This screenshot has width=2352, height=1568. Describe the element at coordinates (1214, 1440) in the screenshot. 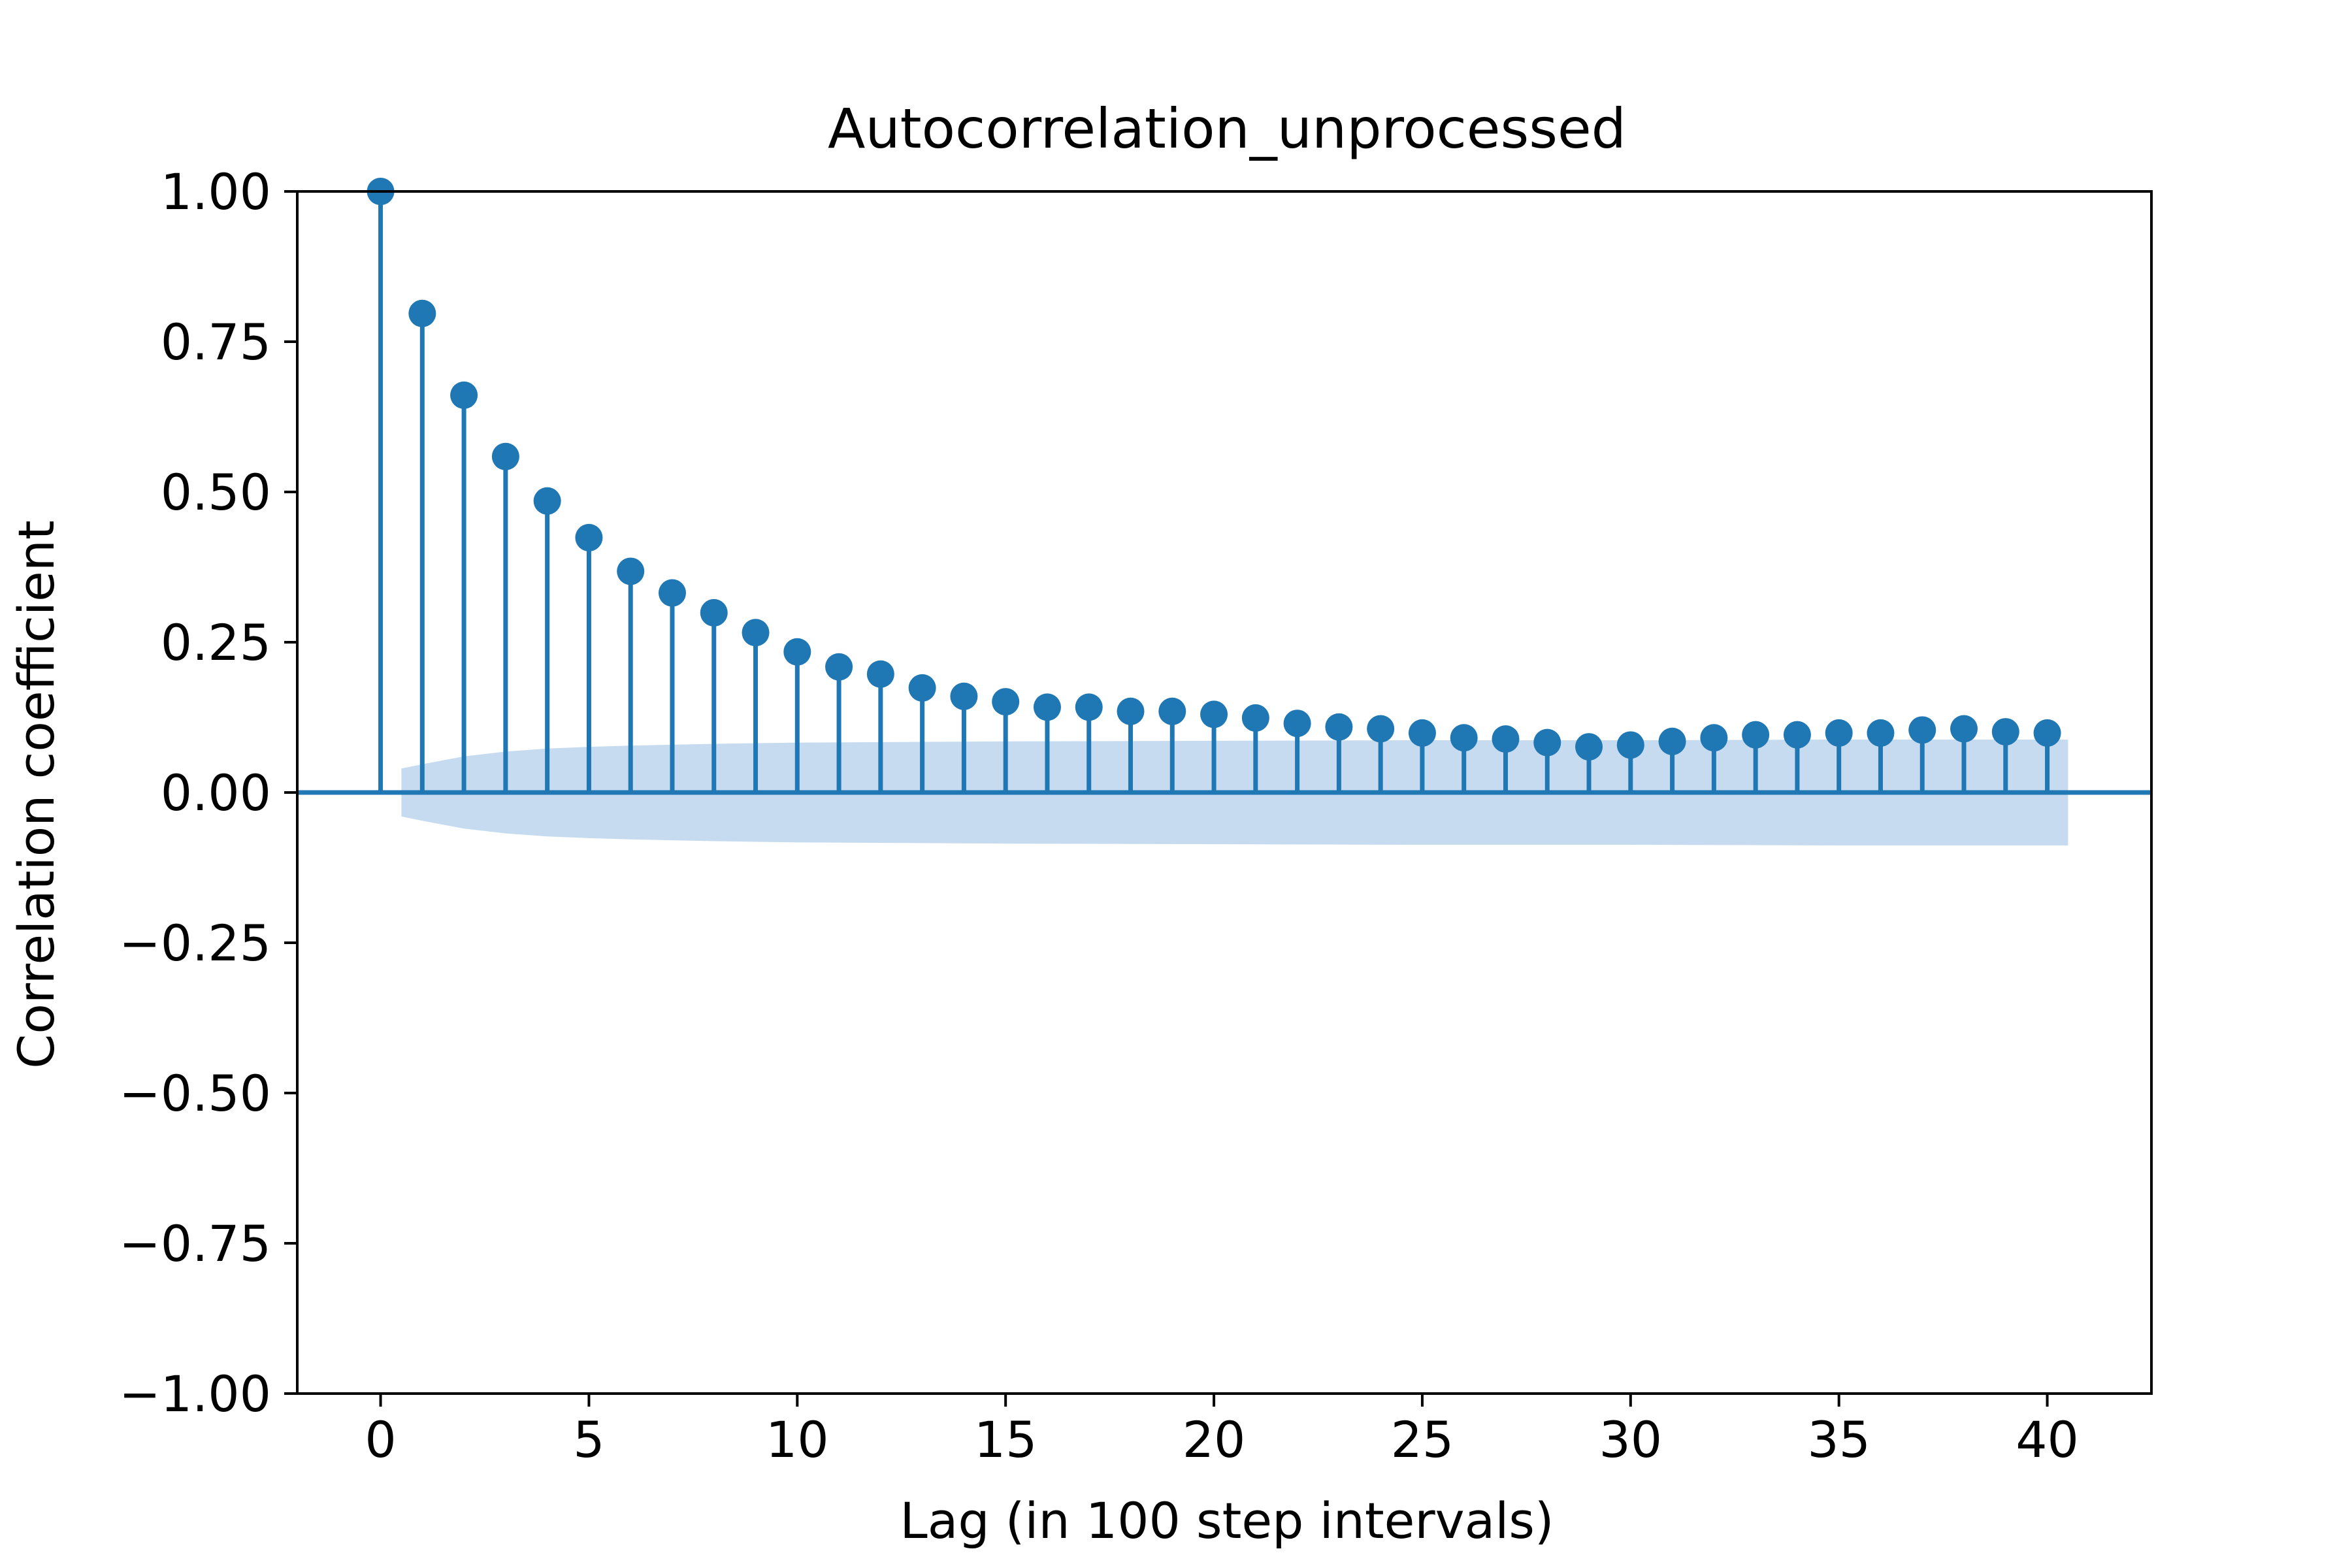

I see `x-tick-label: 20` at that location.